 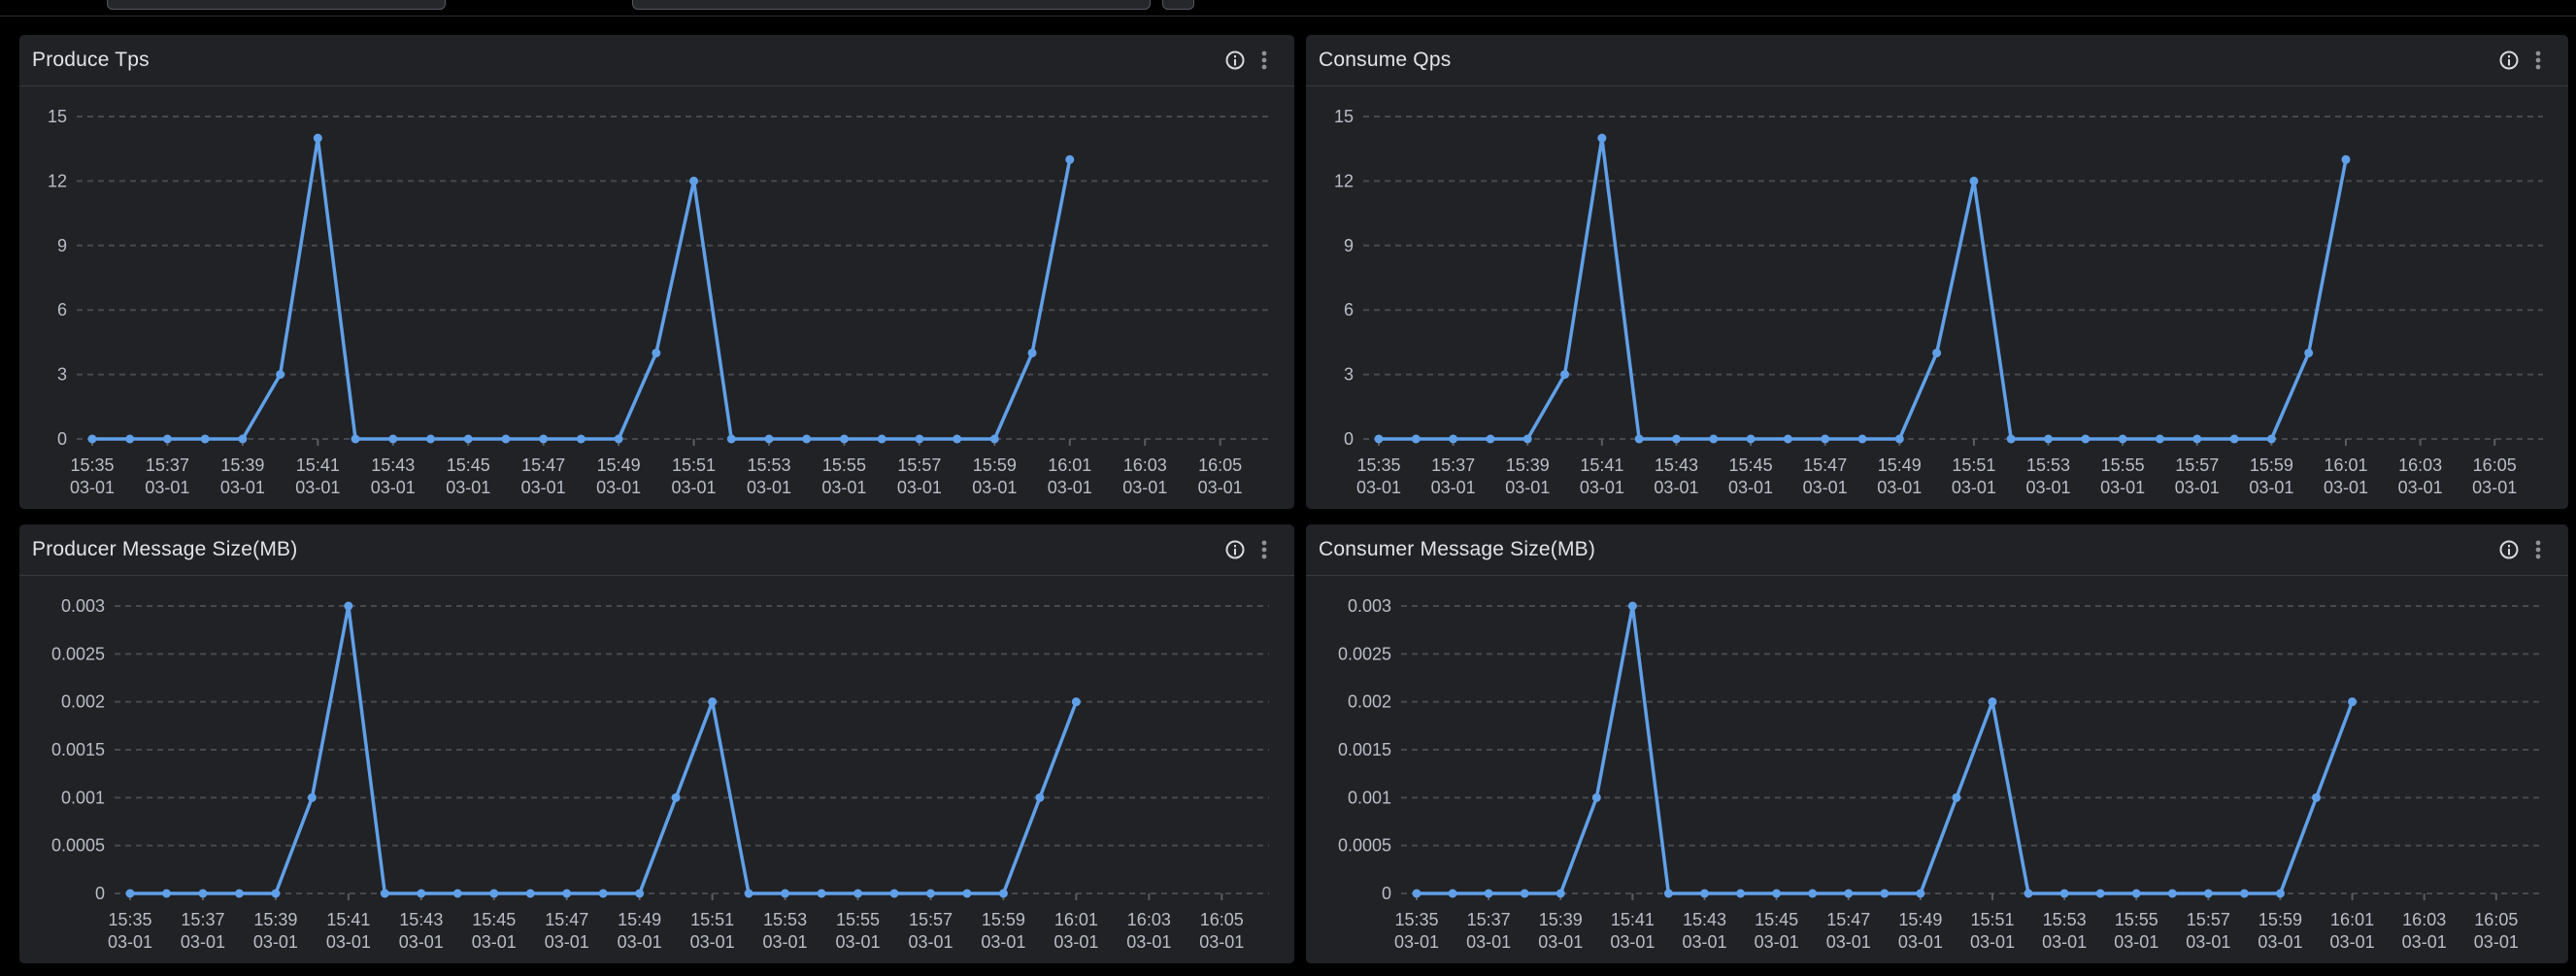 I want to click on svg-text: 3, so click(x=62, y=375).